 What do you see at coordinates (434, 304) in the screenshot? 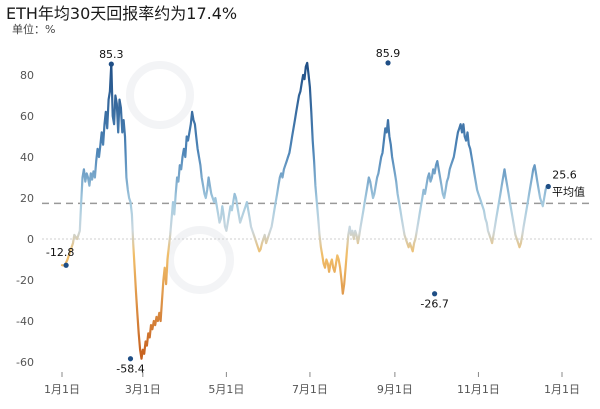
I see `annotation-label: -26.7` at bounding box center [434, 304].